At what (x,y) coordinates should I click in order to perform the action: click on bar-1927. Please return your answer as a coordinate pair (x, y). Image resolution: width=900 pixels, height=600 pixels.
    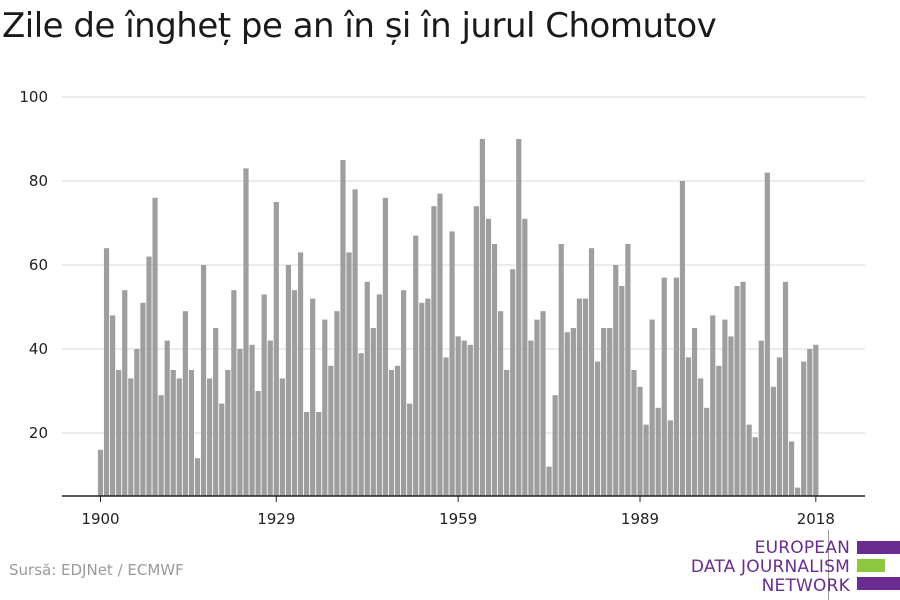
    Looking at the image, I should click on (264, 395).